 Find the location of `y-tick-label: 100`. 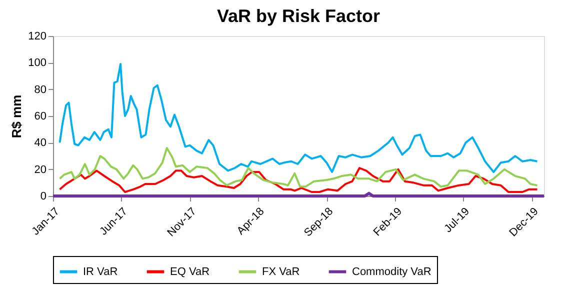

y-tick-label: 100 is located at coordinates (37, 63).